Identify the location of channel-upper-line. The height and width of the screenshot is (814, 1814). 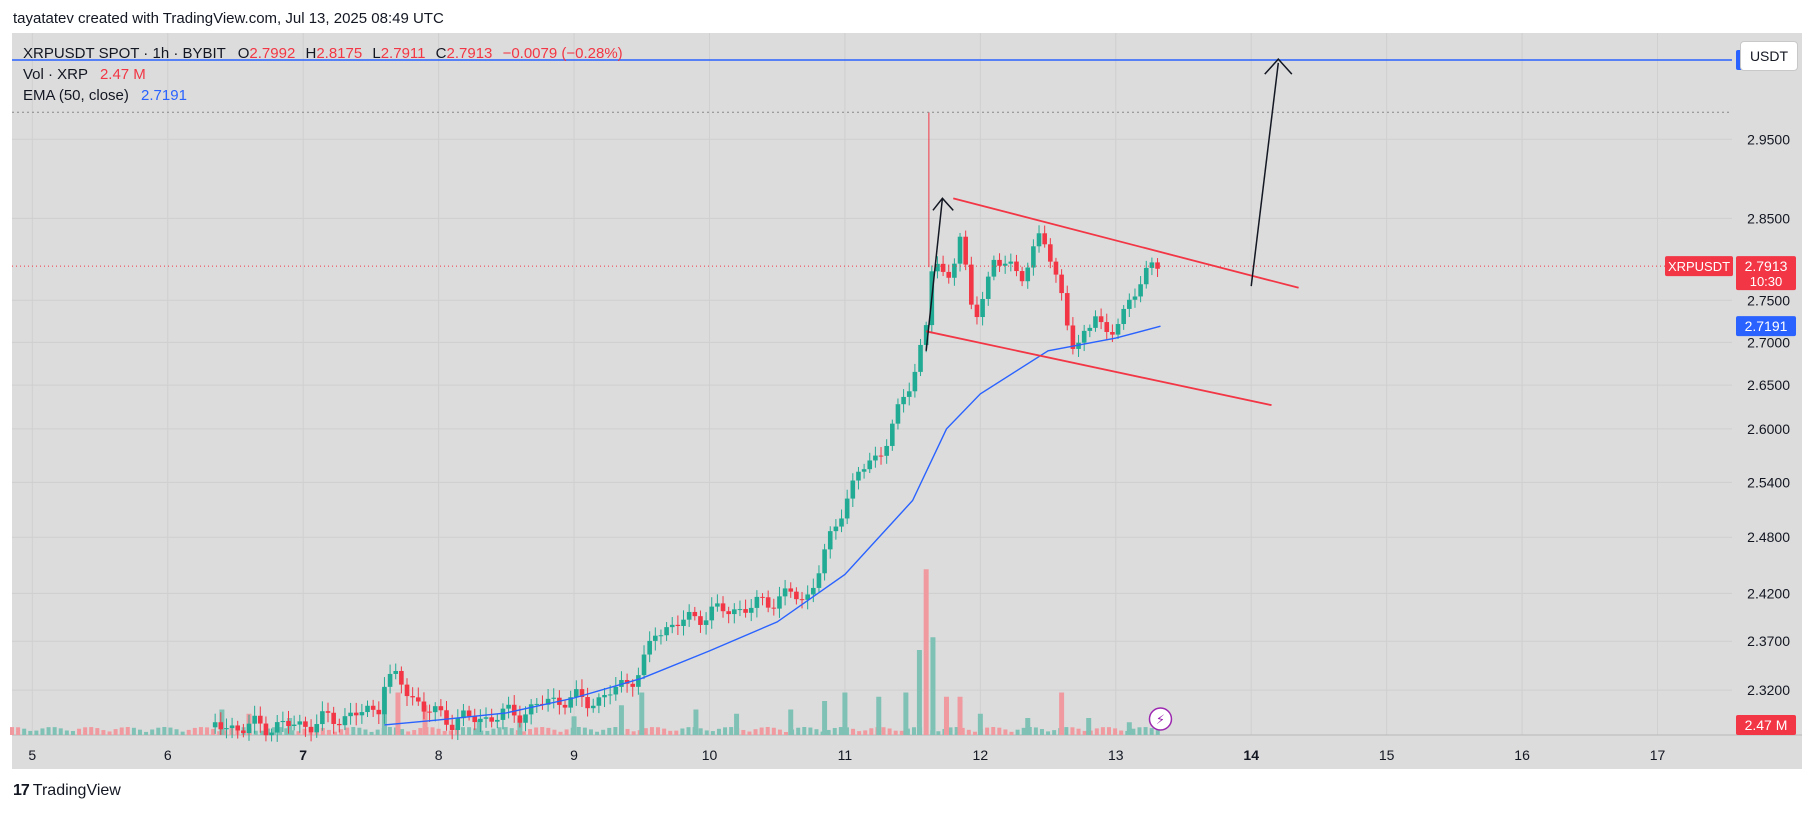
(1126, 243).